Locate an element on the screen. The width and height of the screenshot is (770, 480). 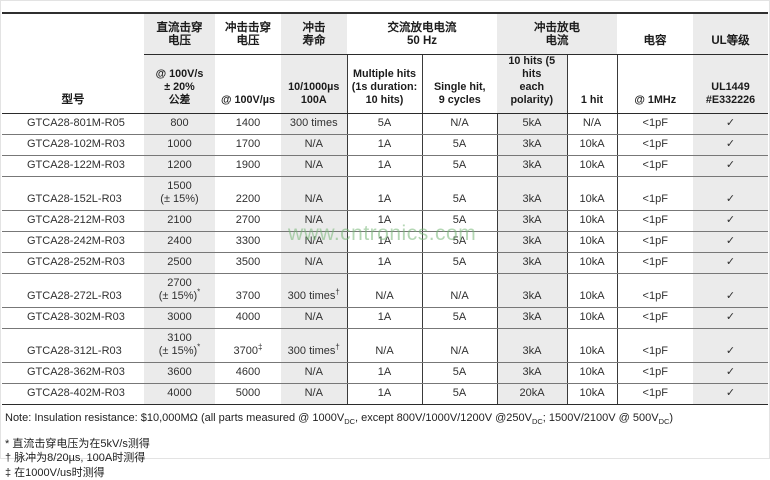
impulse-breakdown-cell: 1900 is located at coordinates (248, 165).